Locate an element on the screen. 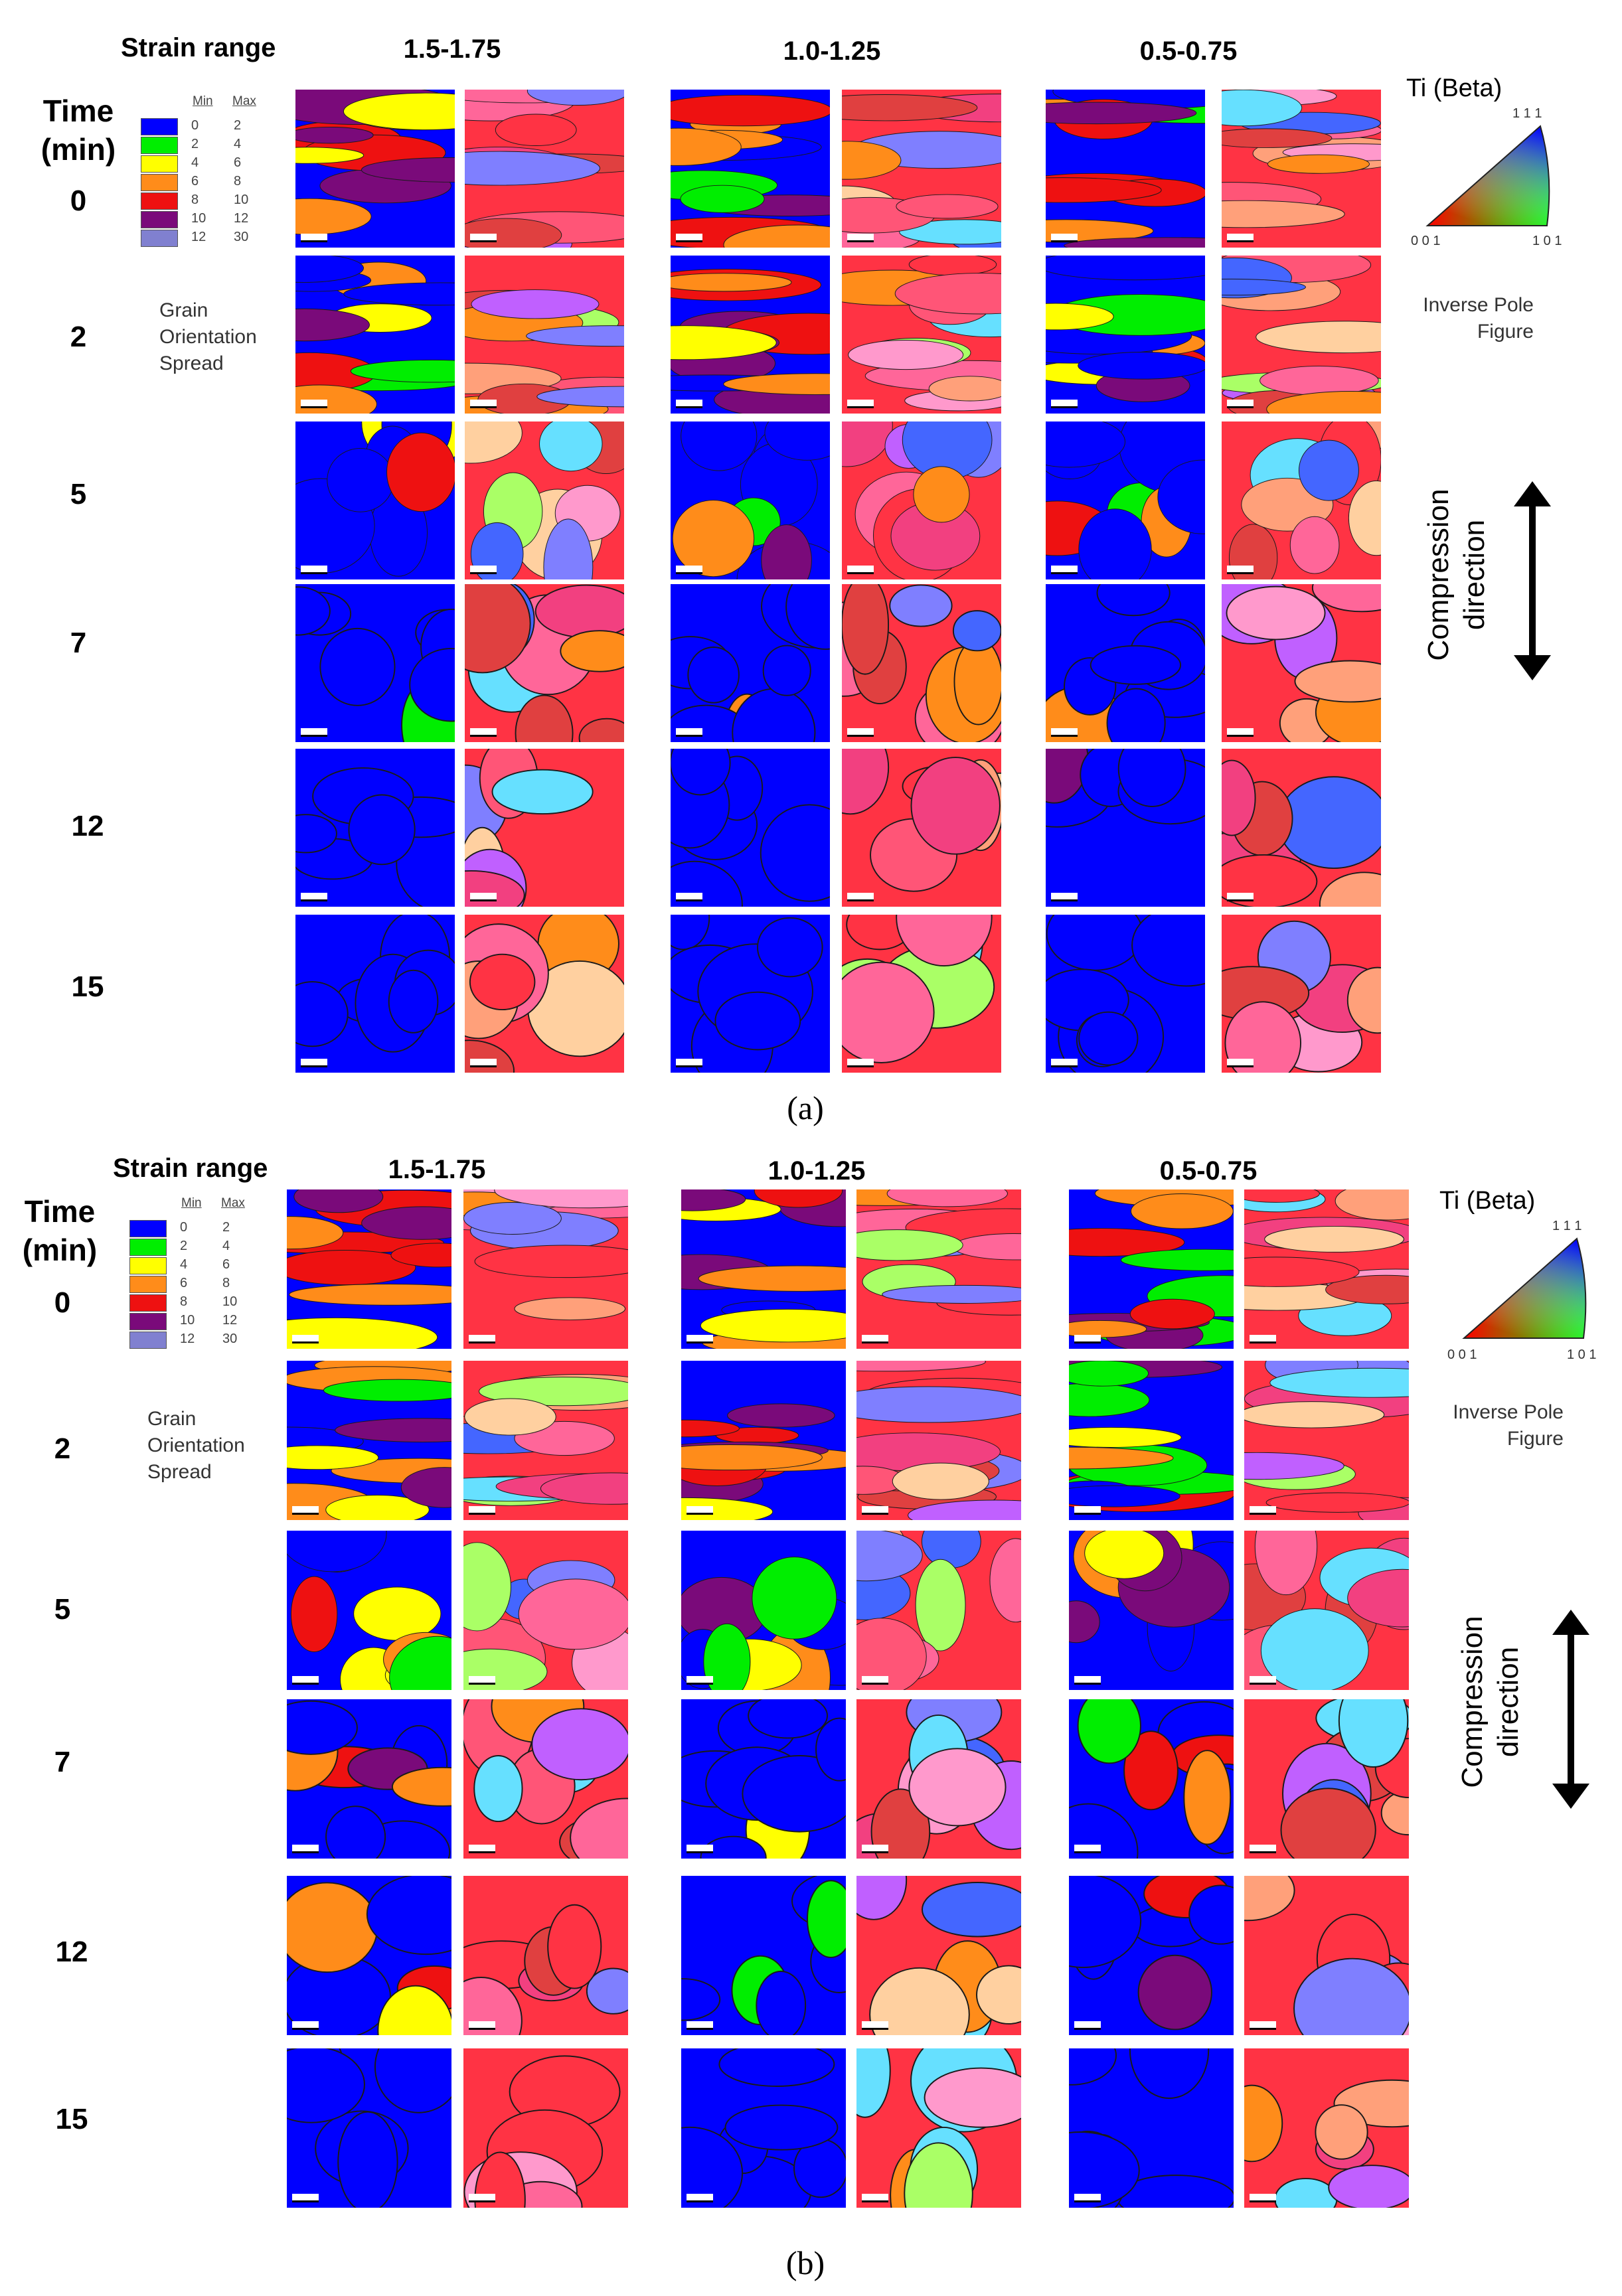 The image size is (1622, 2296). legend-max: 6 is located at coordinates (226, 1264).